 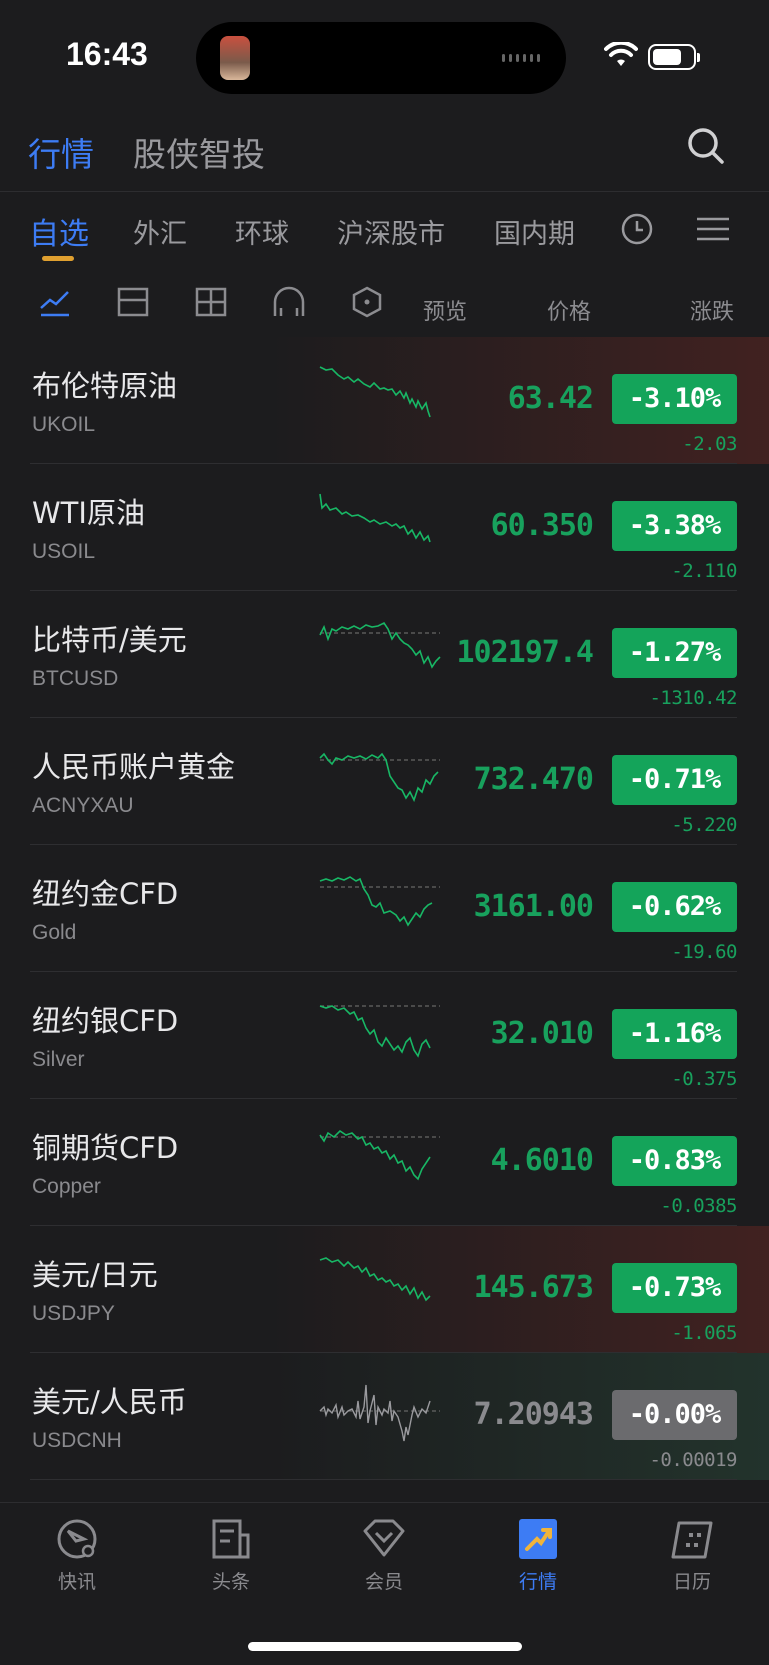 I want to click on tabbar-headlines: 头条, so click(x=231, y=1555).